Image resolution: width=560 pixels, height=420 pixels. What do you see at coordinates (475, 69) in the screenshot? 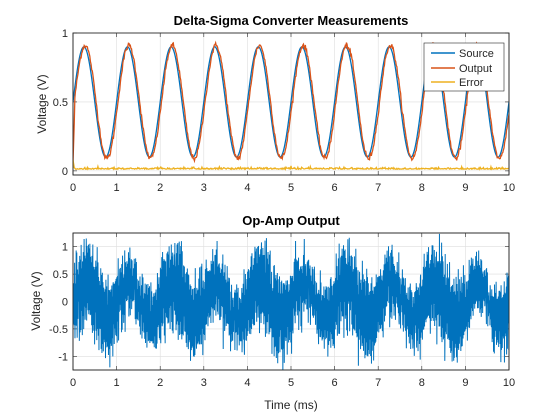
I see `legend-output-label: Output` at bounding box center [475, 69].